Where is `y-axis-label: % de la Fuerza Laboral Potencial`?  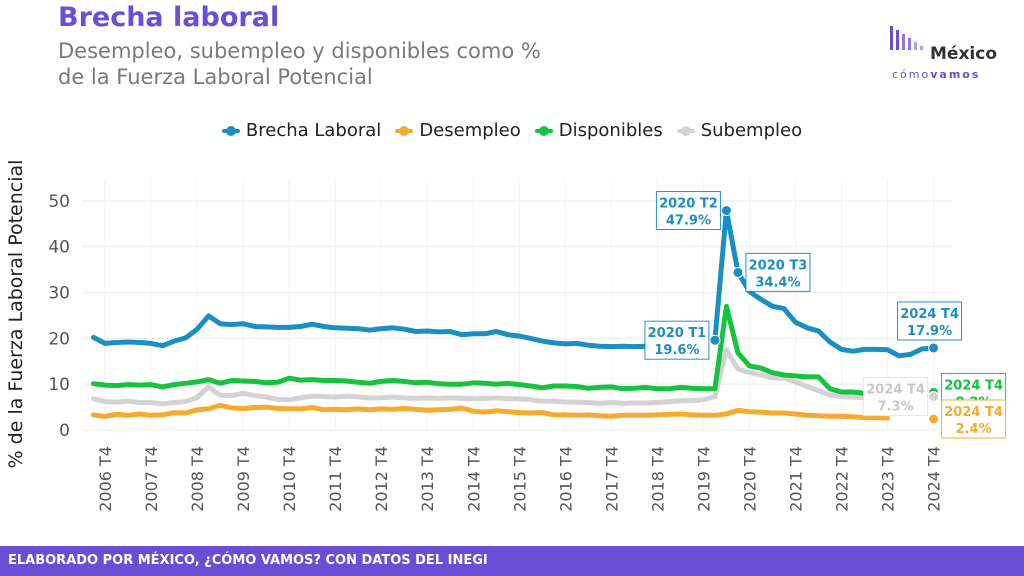
y-axis-label: % de la Fuerza Laboral Potencial is located at coordinates (16, 314).